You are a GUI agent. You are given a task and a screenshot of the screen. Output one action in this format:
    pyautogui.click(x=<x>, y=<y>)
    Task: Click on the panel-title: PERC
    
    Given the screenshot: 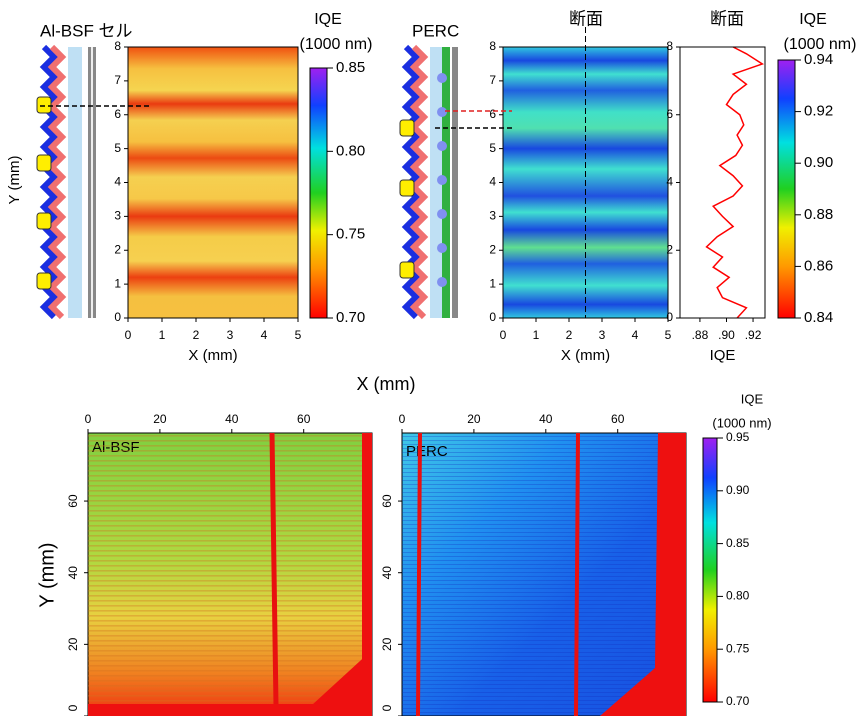 What is the action you would take?
    pyautogui.click(x=435, y=30)
    